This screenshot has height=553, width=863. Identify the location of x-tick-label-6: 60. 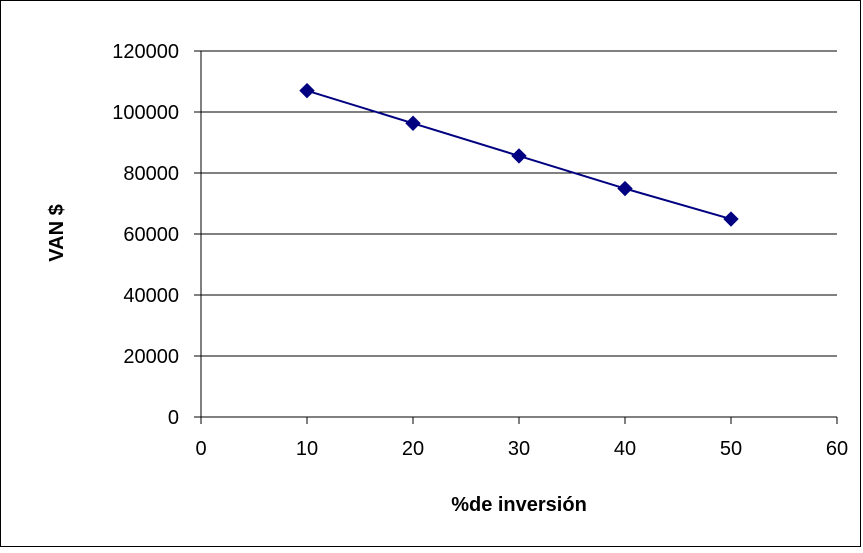
(837, 449).